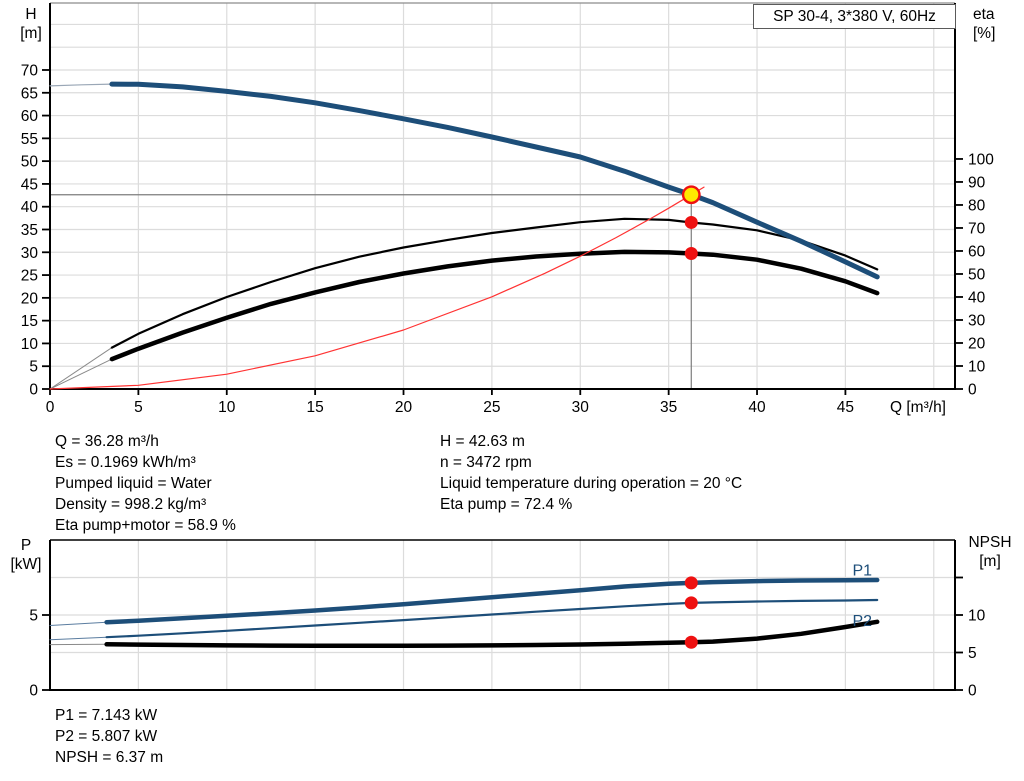 This screenshot has width=1024, height=781. I want to click on tick-label-left: 25, so click(29, 276).